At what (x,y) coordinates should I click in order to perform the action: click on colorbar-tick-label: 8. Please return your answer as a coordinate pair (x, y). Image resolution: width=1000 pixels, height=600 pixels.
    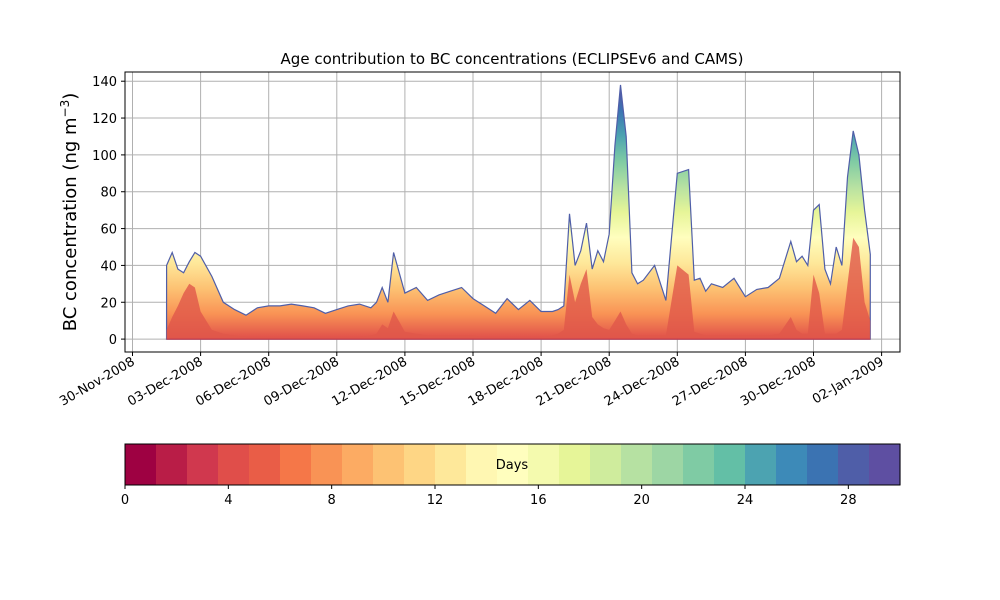
    Looking at the image, I should click on (332, 500).